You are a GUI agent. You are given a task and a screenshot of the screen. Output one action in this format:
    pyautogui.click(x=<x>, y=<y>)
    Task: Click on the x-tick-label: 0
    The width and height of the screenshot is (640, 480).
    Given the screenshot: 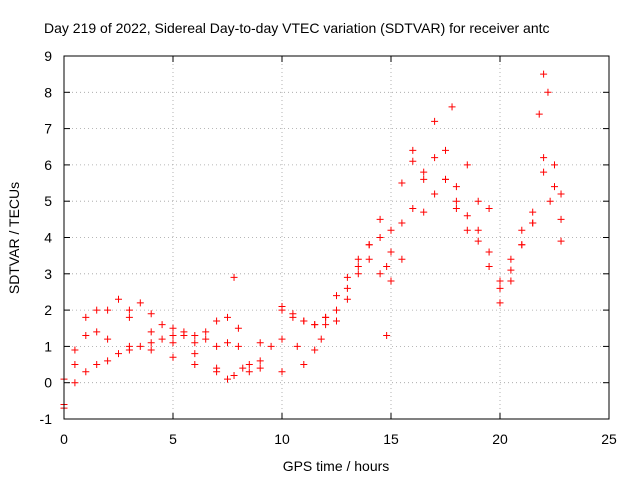 What is the action you would take?
    pyautogui.click(x=64, y=439)
    